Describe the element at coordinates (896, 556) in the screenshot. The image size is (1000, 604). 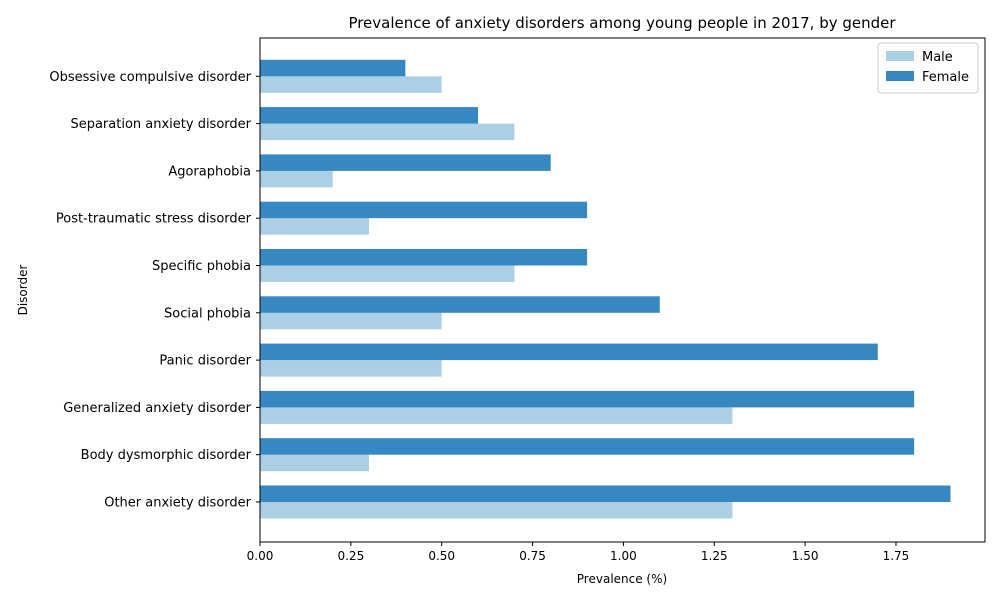
I see `x-tick-label: 1.75` at that location.